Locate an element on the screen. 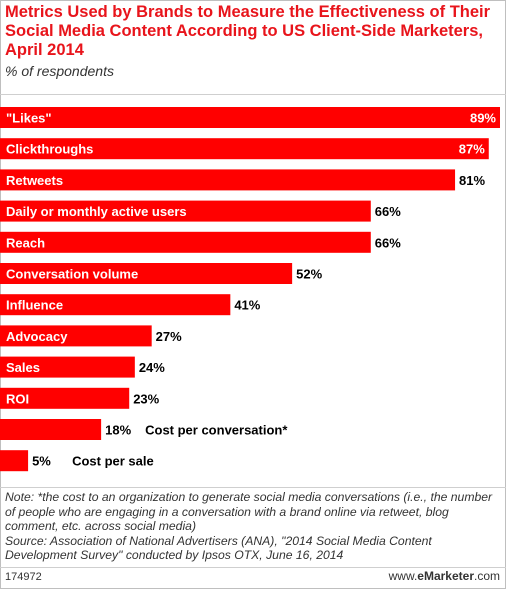 Image resolution: width=506 pixels, height=589 pixels. brand-name: eMarketer is located at coordinates (445, 576).